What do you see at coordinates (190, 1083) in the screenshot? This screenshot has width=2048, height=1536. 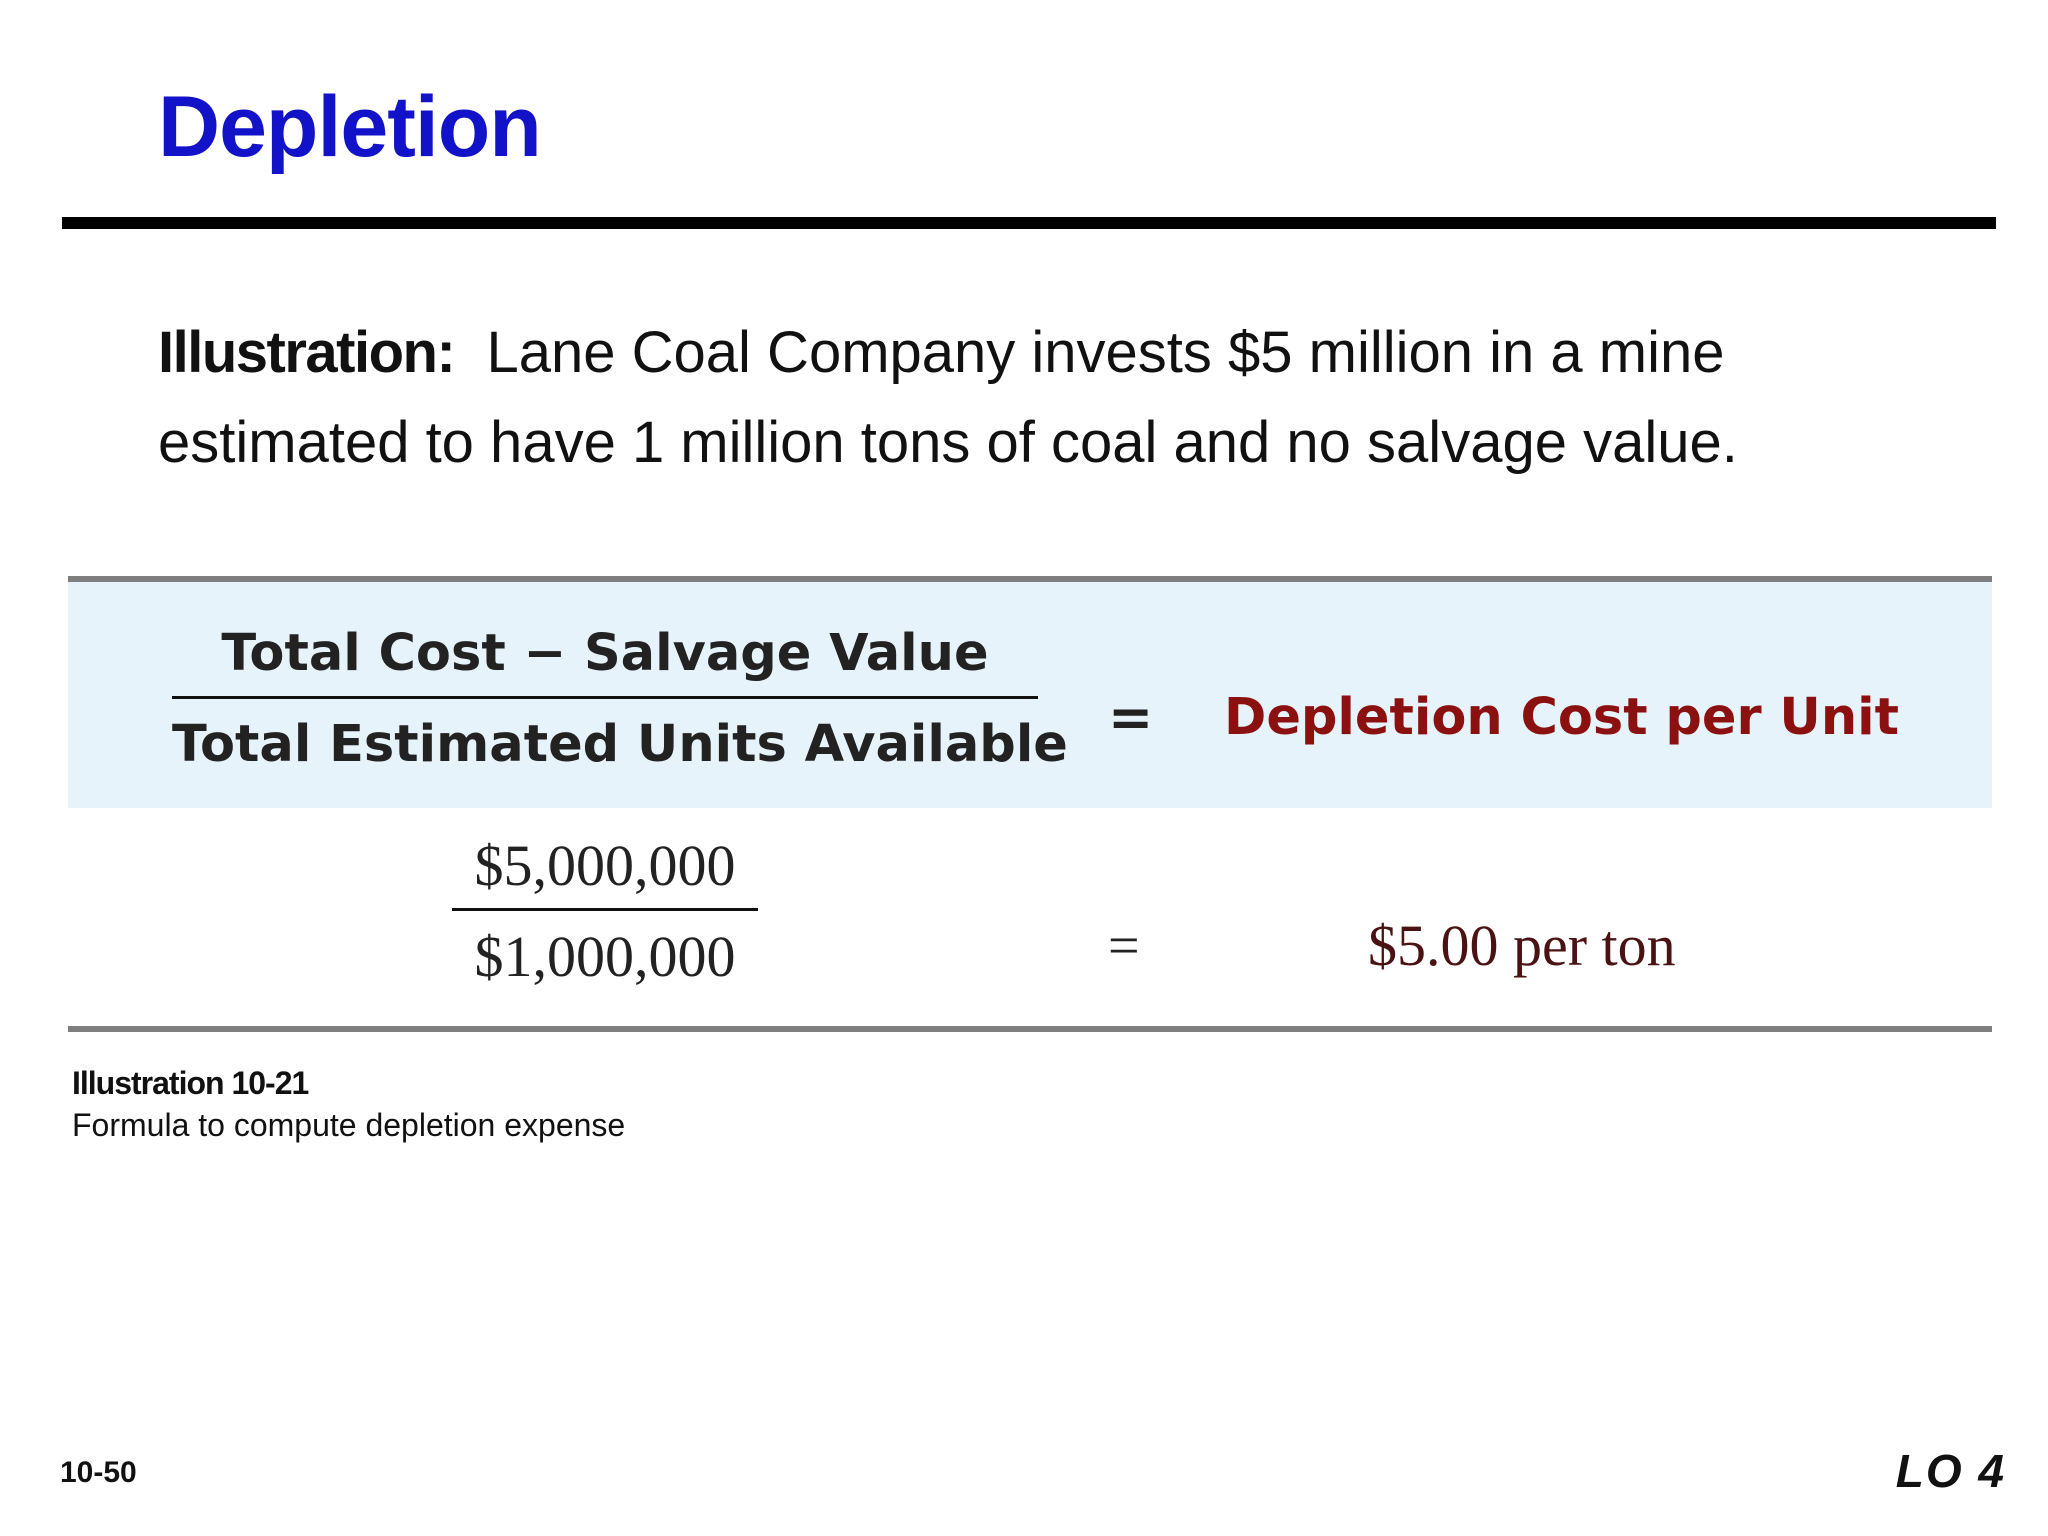 I see `caption-title: Illustration 10-21` at bounding box center [190, 1083].